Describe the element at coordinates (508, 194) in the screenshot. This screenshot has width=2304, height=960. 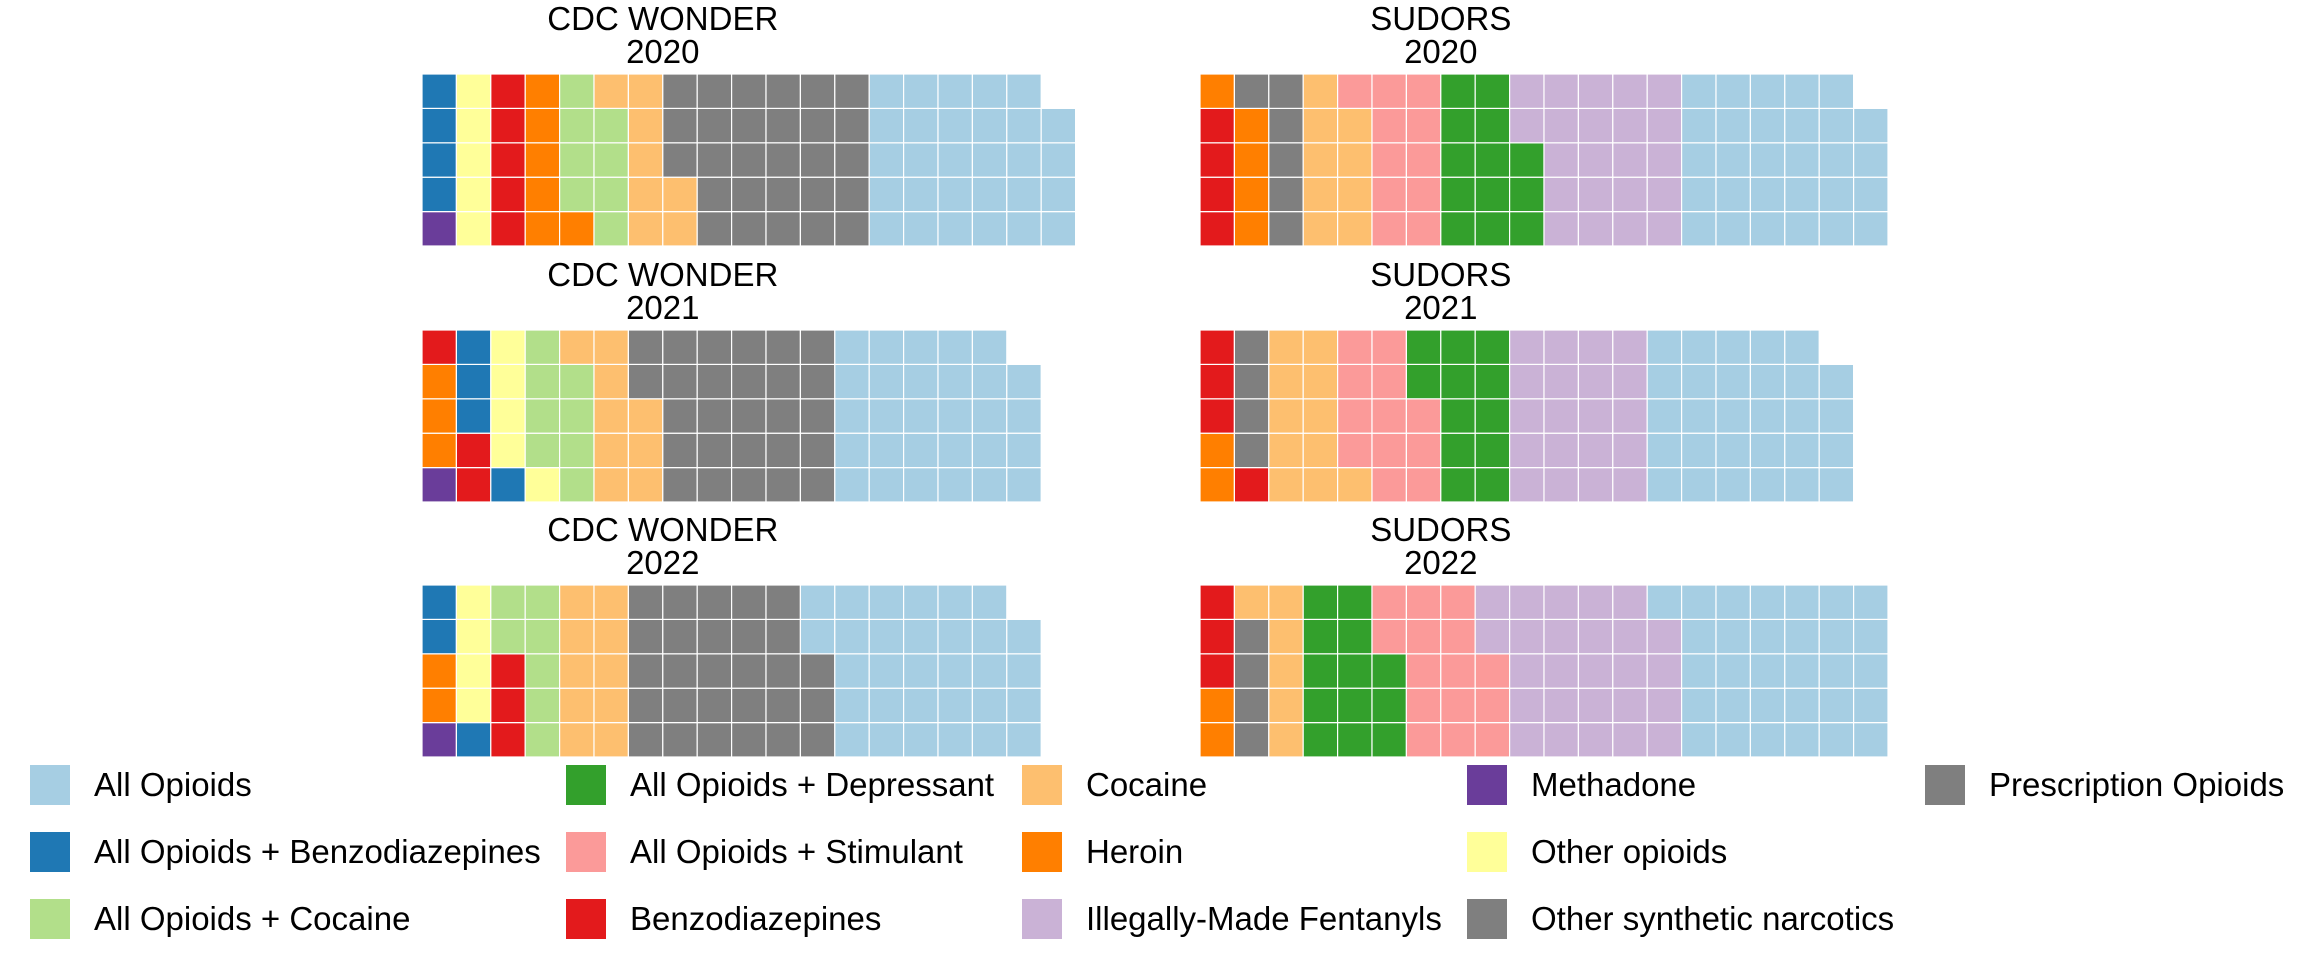
I see `waffle-cell-benzodiazepines` at that location.